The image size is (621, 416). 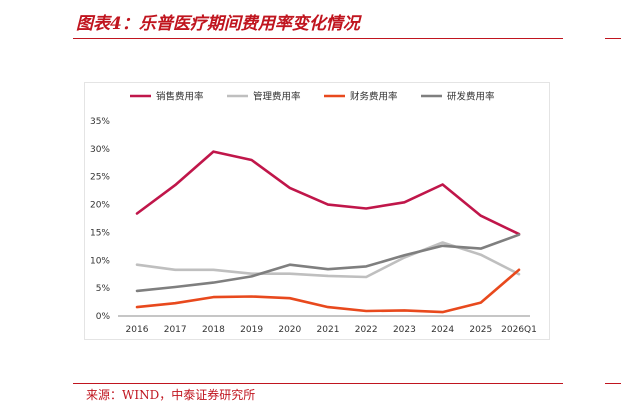 I want to click on source-note: 来源：WIND，中泰证券研究所, so click(x=171, y=395).